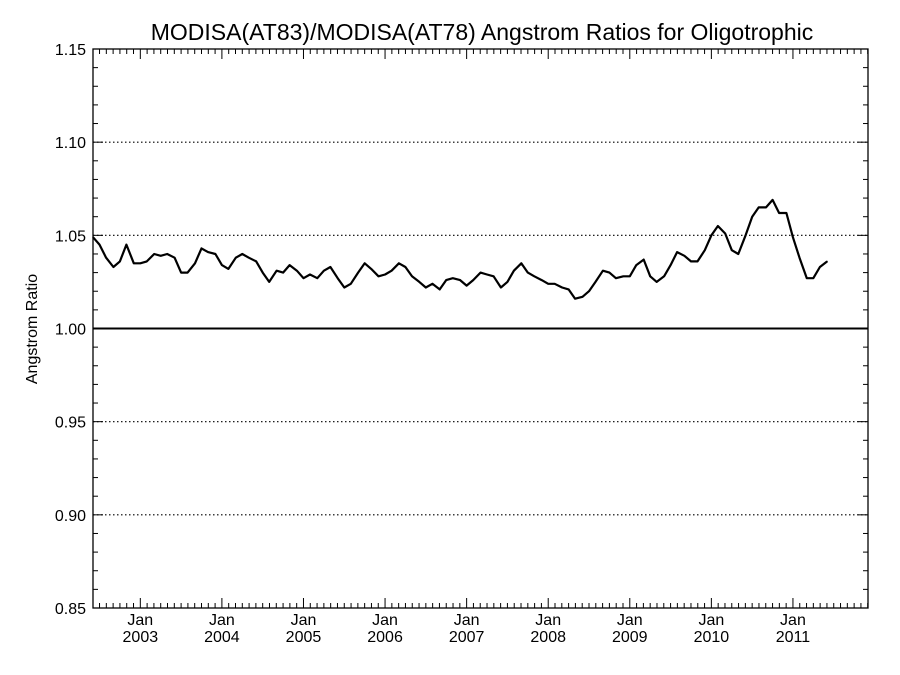  Describe the element at coordinates (712, 637) in the screenshot. I see `x-tick-year-label: 2010` at that location.